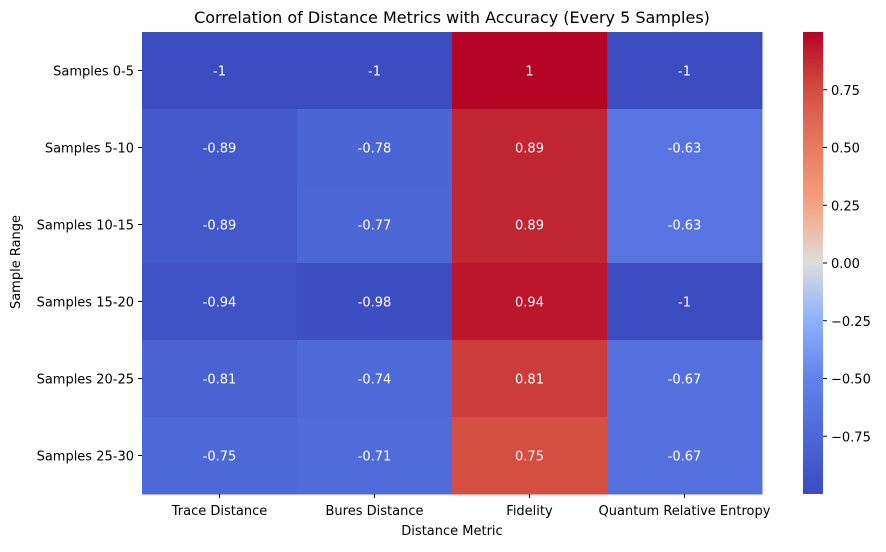 The width and height of the screenshot is (886, 552). What do you see at coordinates (813, 263) in the screenshot?
I see `colorbar-bar` at bounding box center [813, 263].